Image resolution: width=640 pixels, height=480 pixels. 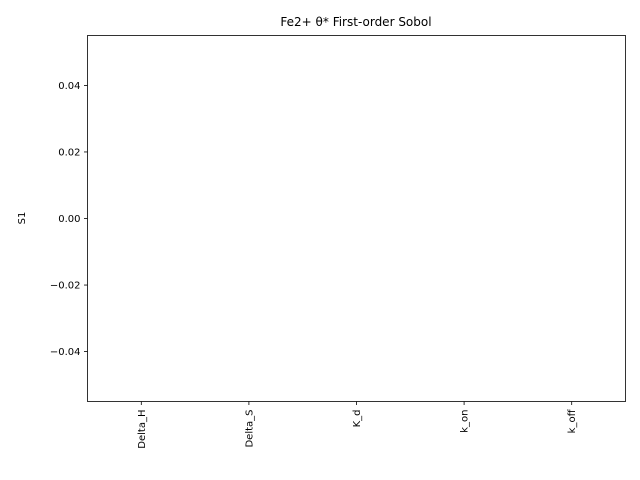 What do you see at coordinates (572, 420) in the screenshot?
I see `x-tick-label: k_off` at bounding box center [572, 420].